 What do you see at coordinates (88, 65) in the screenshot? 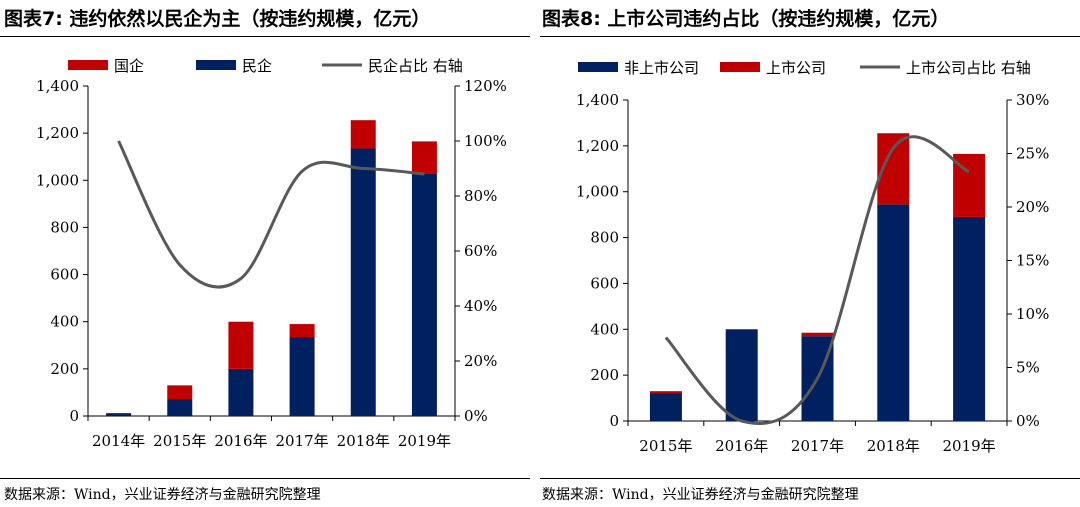
I see `legend-swatch-国企` at bounding box center [88, 65].